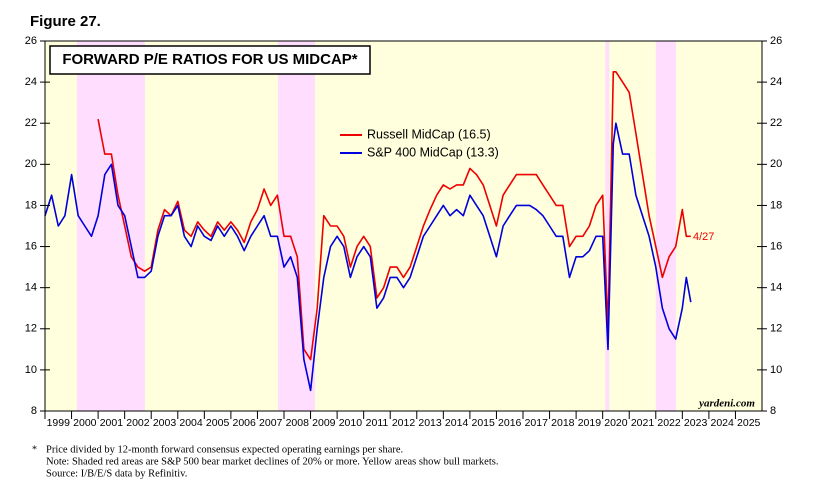 The width and height of the screenshot is (816, 492). I want to click on chart-title: FORWARD P/E RATIOS FOR US MIDCAP*, so click(209, 59).